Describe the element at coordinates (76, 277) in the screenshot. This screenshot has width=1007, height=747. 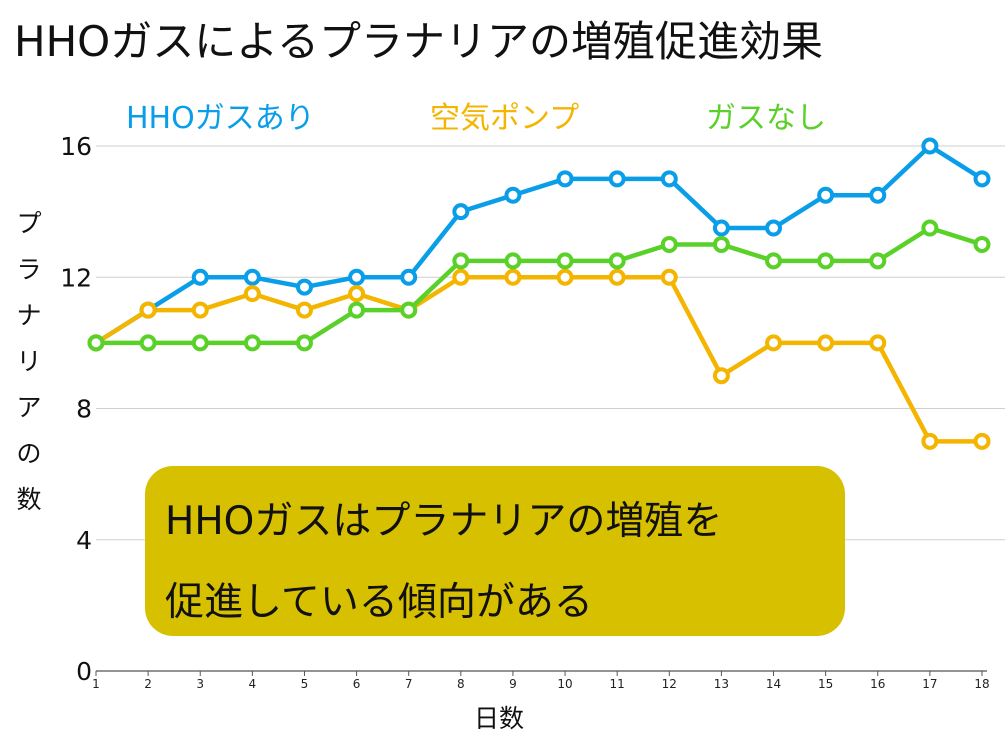
I see `y-tick-label-12: 12` at that location.